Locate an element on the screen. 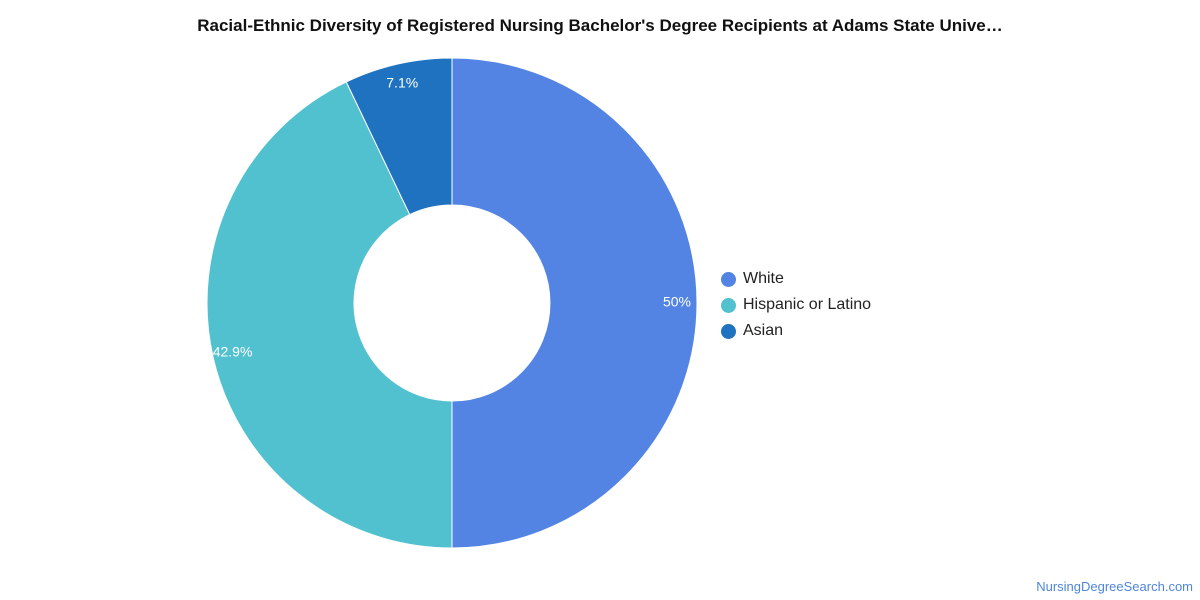 The width and height of the screenshot is (1200, 600). legend: White Hispanic or Latino Asian is located at coordinates (796, 305).